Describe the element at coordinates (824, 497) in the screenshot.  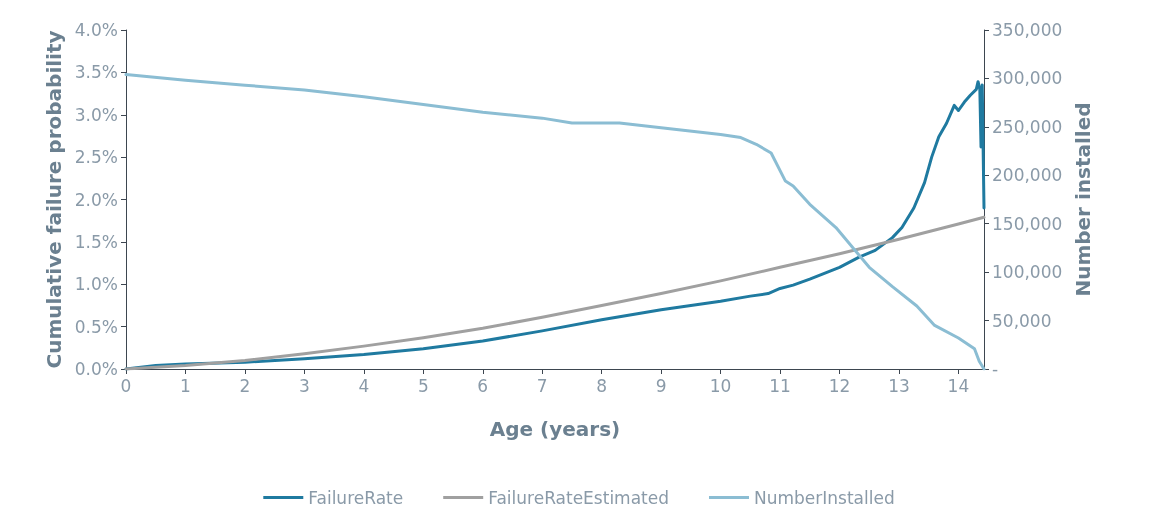
I see `legend-label: NumberInstalled` at that location.